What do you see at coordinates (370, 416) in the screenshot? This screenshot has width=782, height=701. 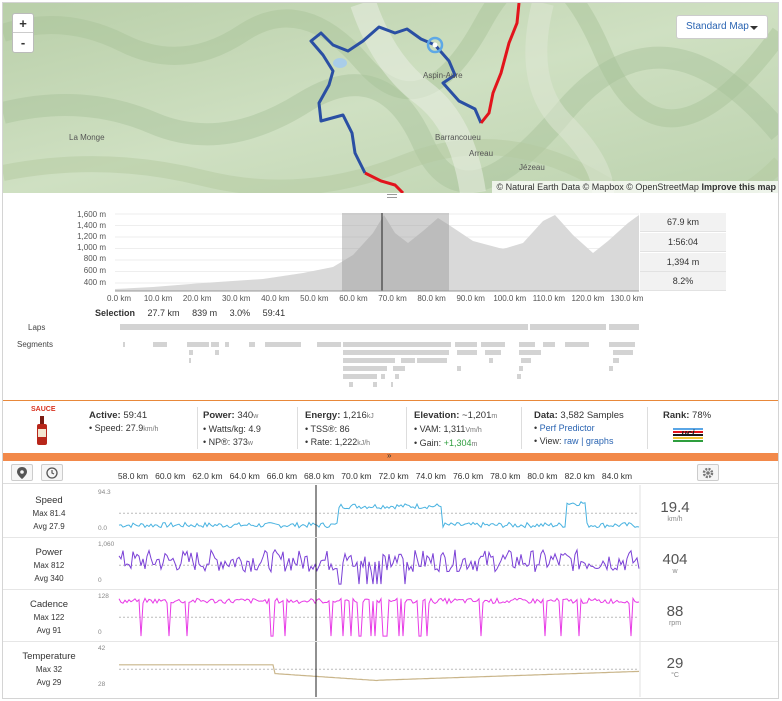 I see `energy-unit: kJ` at bounding box center [370, 416].